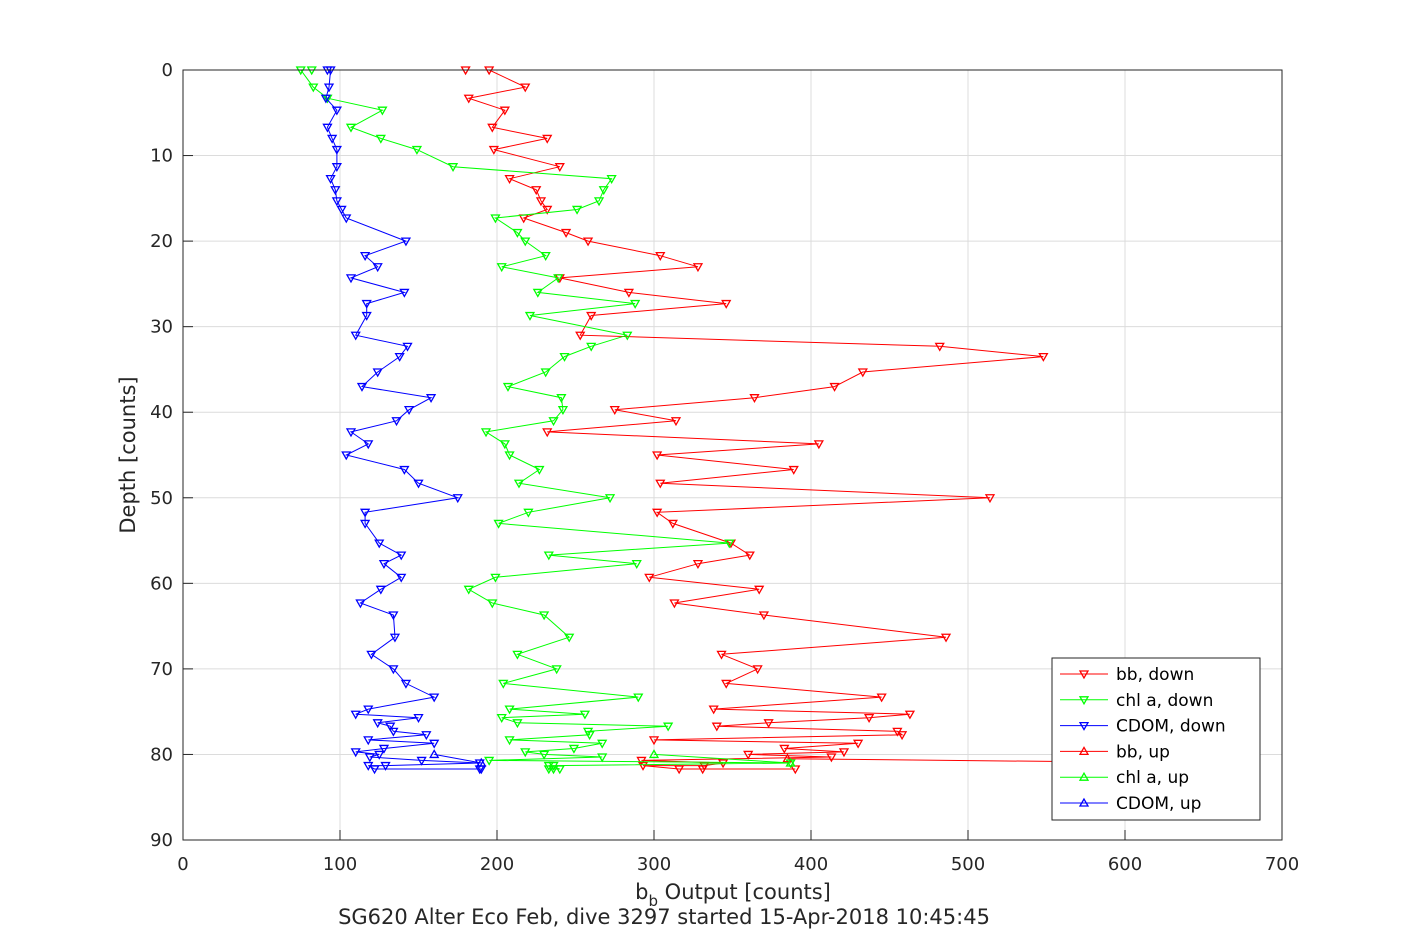  Describe the element at coordinates (1158, 804) in the screenshot. I see `legend-label: CDOM, up` at that location.